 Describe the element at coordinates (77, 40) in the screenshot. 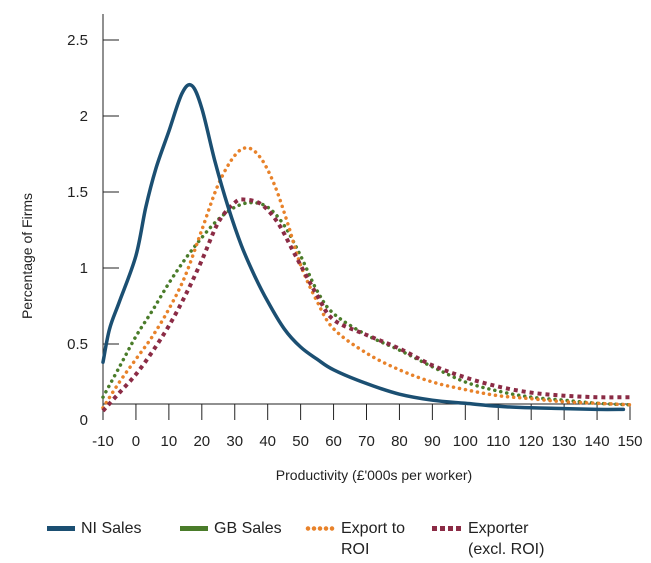

I see `y-tick-label: 2.5` at that location.